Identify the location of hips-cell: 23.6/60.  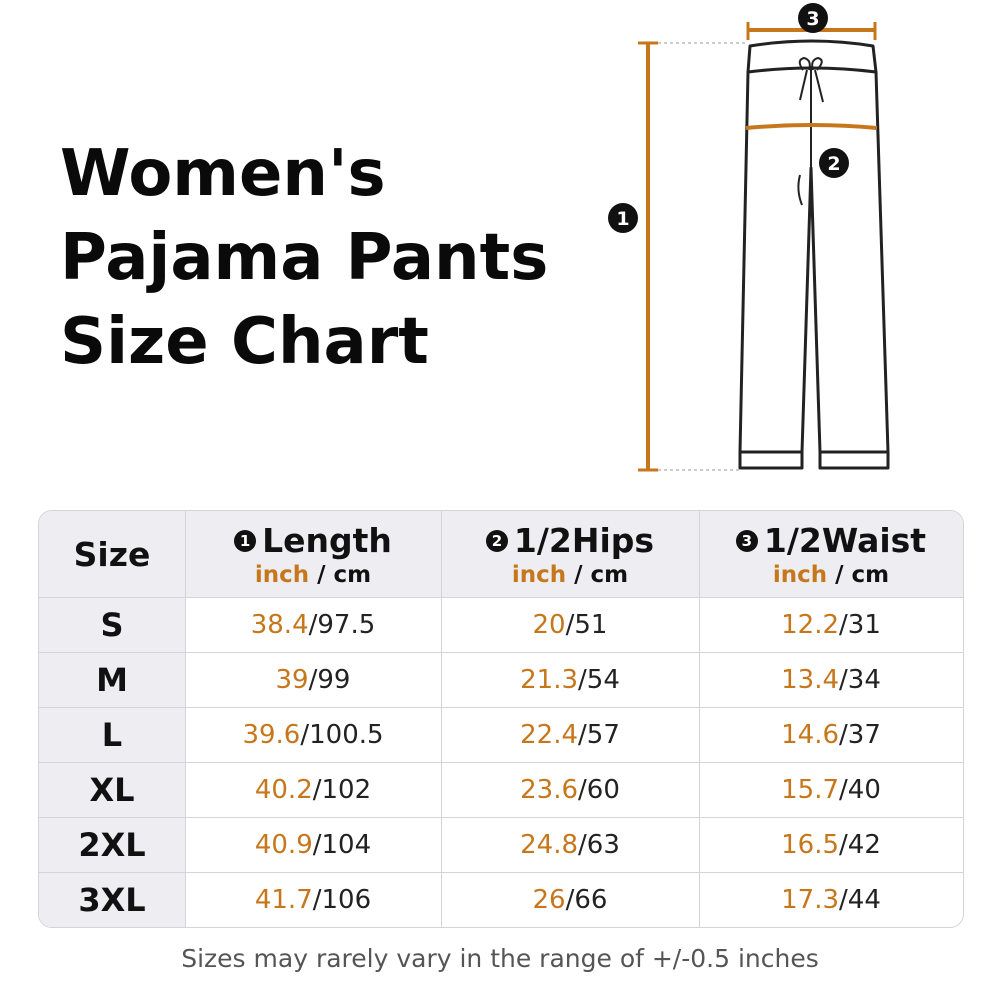
(570, 789).